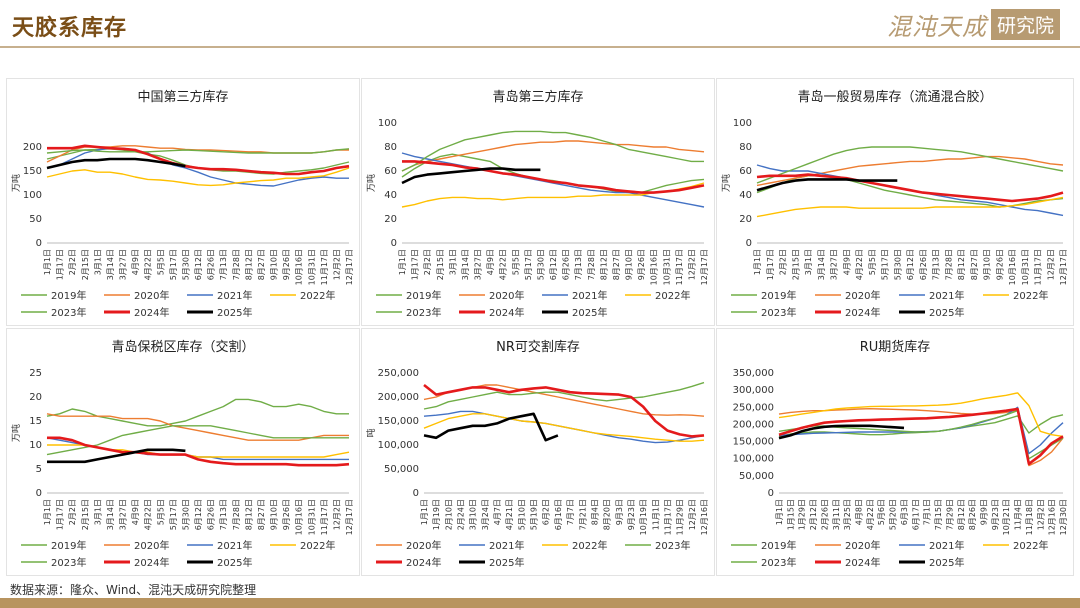 This screenshot has height=608, width=1080. Describe the element at coordinates (553, 156) in the screenshot. I see `series-line-2020年` at that location.